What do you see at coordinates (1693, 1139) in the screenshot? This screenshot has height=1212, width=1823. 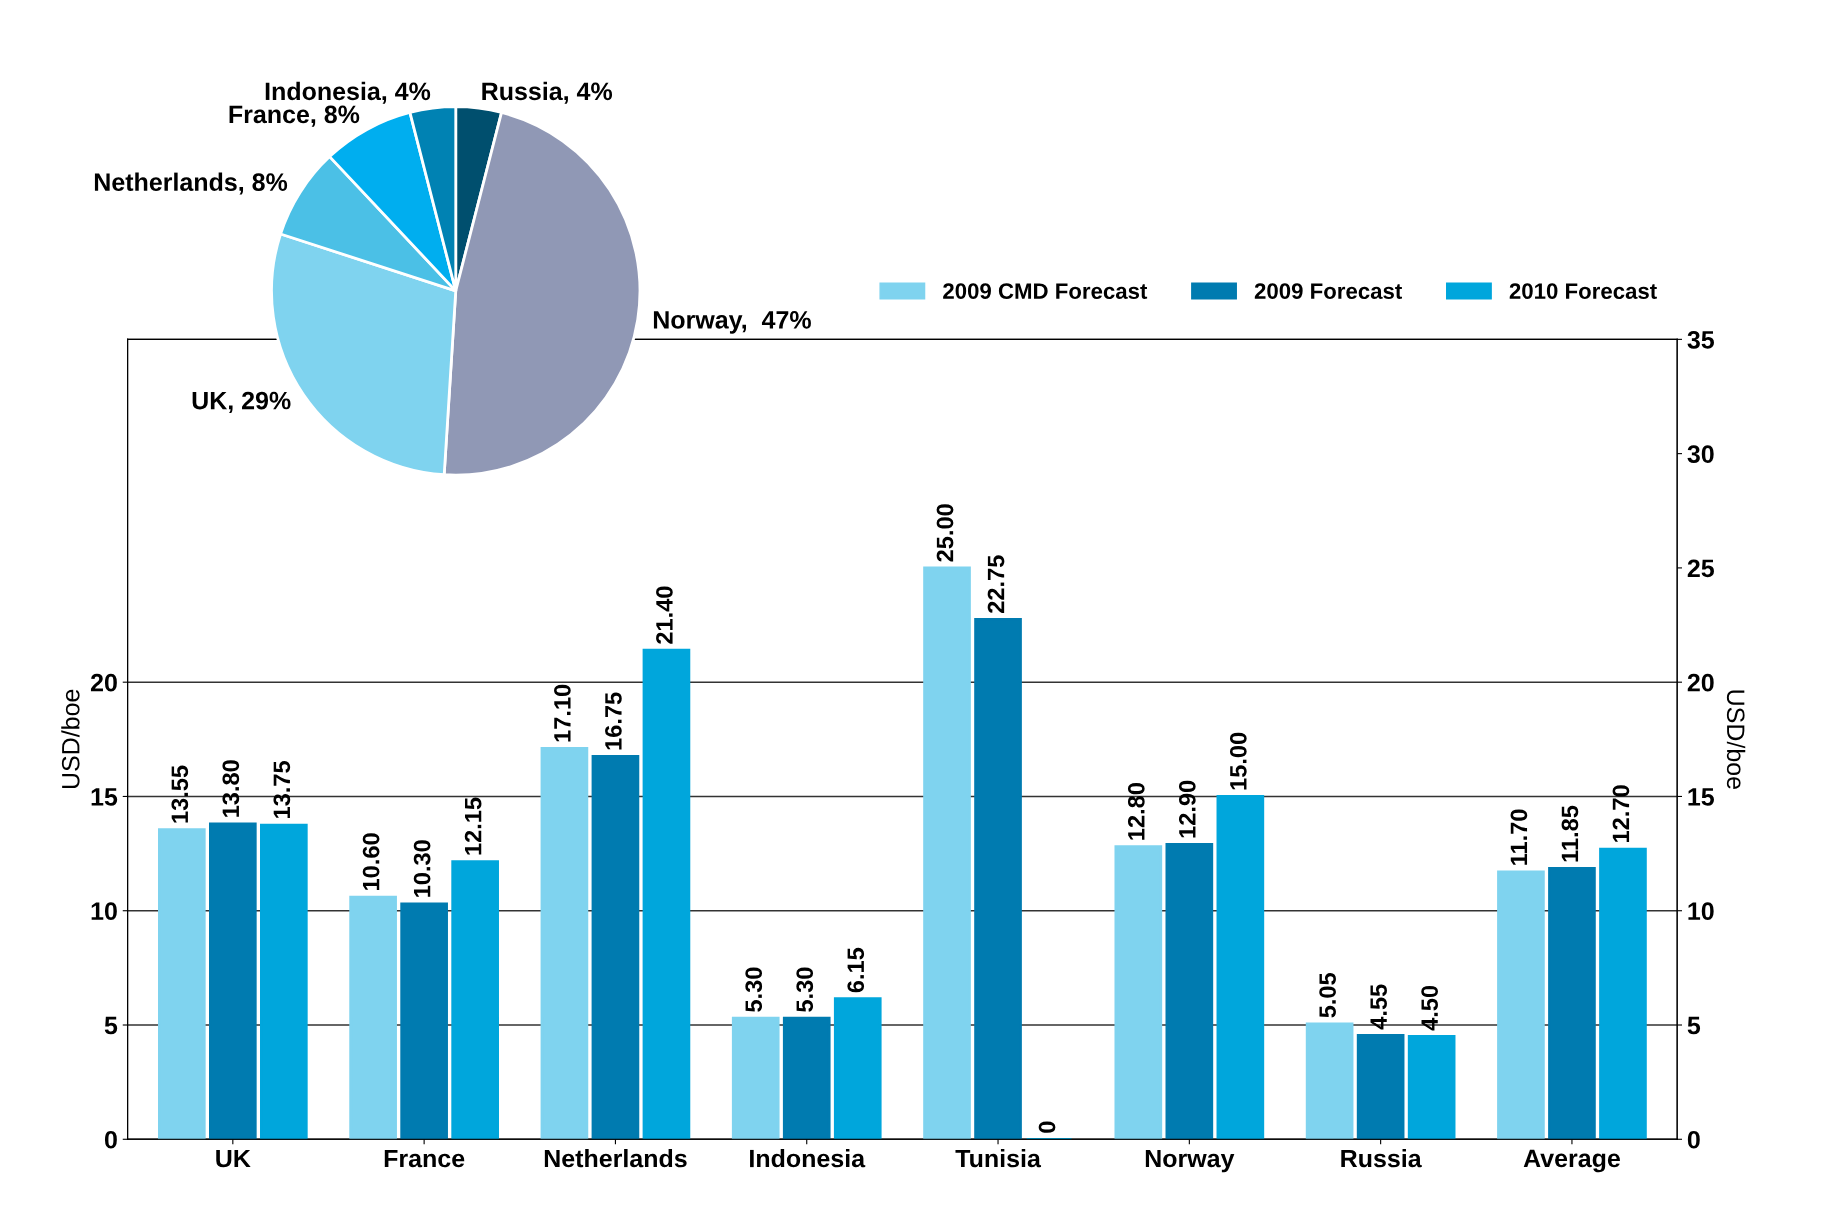 I see `y2-tick-label: 0` at bounding box center [1693, 1139].